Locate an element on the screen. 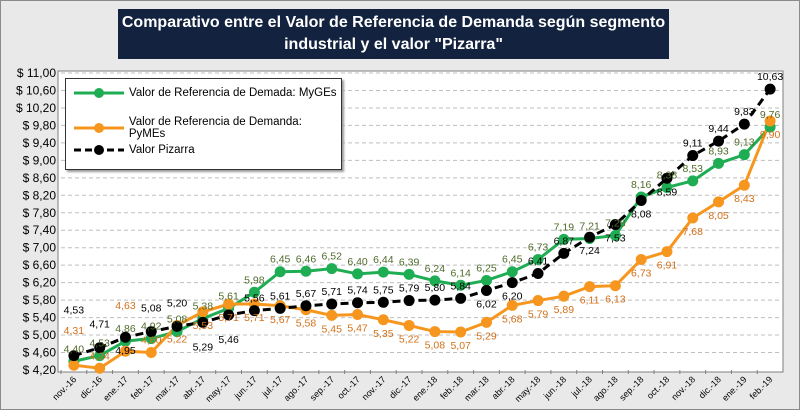 The width and height of the screenshot is (800, 410). y-tick-label: $ 9,40 is located at coordinates (40, 143).